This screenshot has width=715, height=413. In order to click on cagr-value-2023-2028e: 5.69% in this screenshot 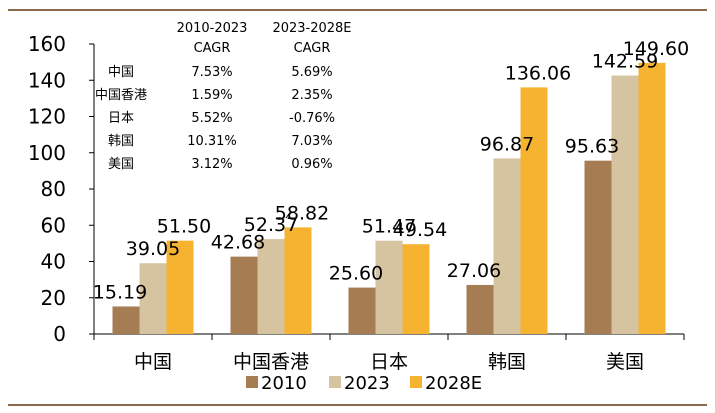, I will do `click(311, 72)`.